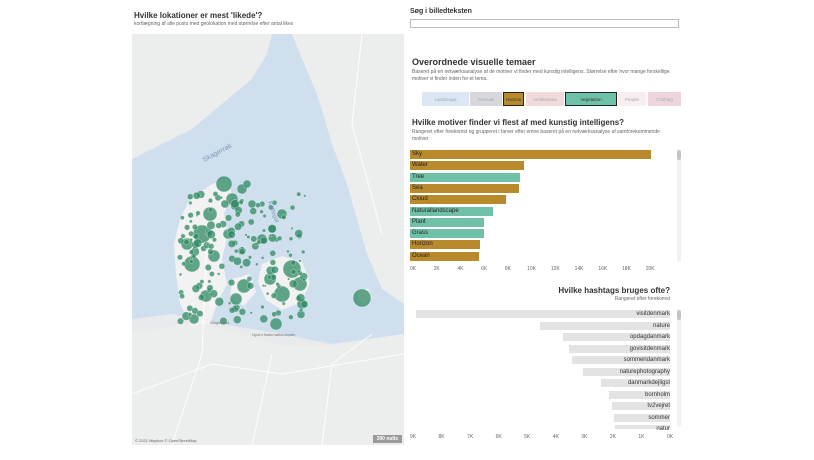  What do you see at coordinates (537, 166) in the screenshot?
I see `motif-row: Water` at bounding box center [537, 166].